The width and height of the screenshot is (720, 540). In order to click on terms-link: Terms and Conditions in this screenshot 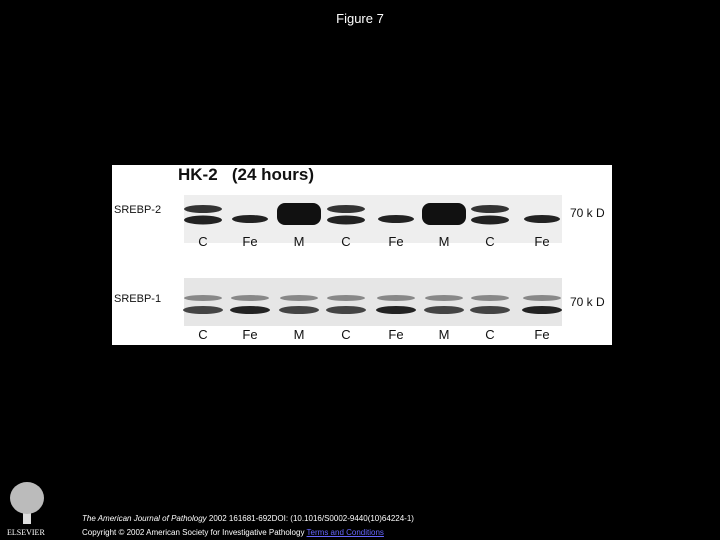, I will do `click(345, 532)`.